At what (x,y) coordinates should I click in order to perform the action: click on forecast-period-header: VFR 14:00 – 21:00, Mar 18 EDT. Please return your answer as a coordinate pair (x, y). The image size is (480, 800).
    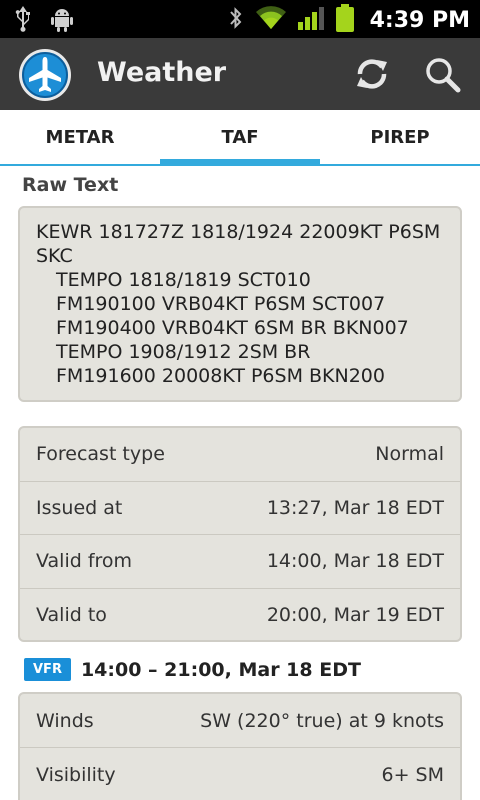
    Looking at the image, I should click on (192, 669).